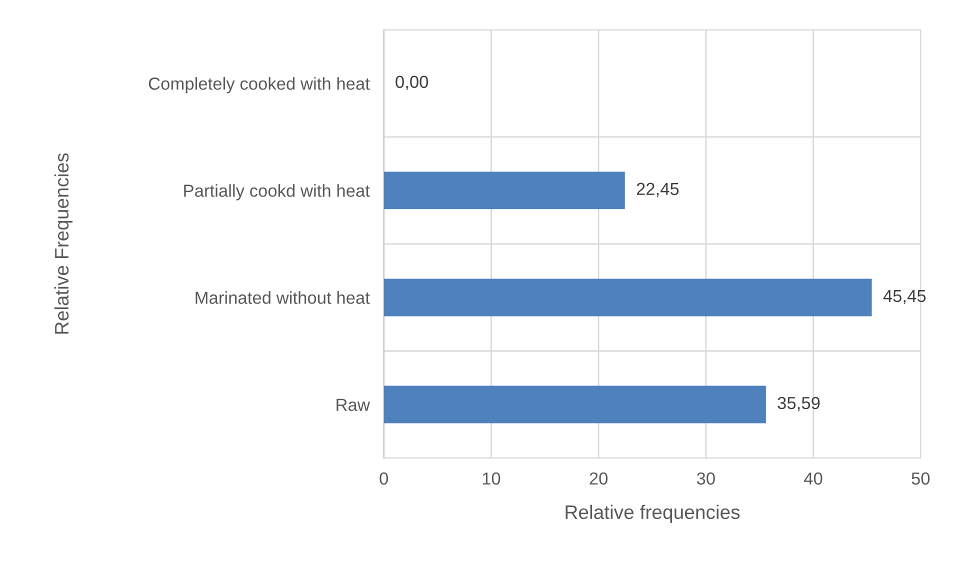 This screenshot has width=962, height=574. Describe the element at coordinates (813, 478) in the screenshot. I see `x-tick-label: 40` at that location.